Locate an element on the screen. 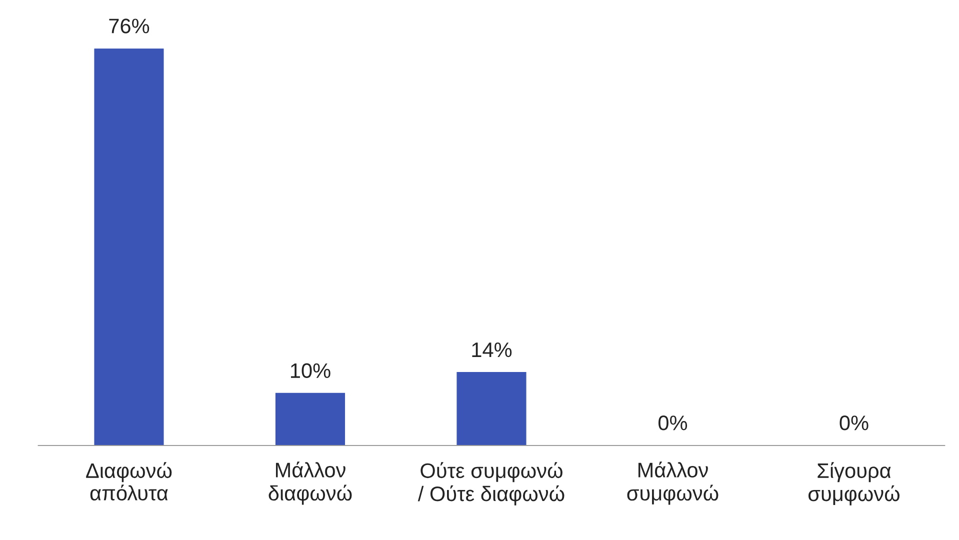 This screenshot has height=540, width=959. data-label: 10% is located at coordinates (310, 370).